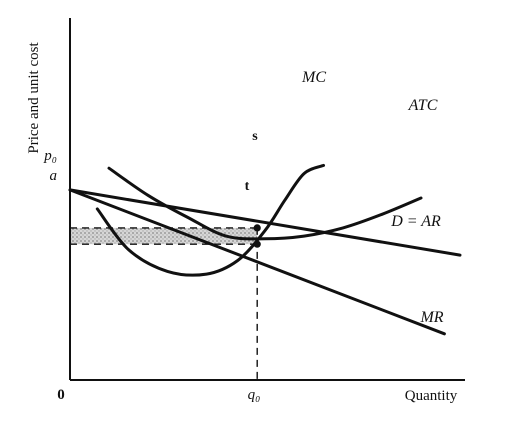  What do you see at coordinates (247, 186) in the screenshot?
I see `point-label-t: t` at bounding box center [247, 186].